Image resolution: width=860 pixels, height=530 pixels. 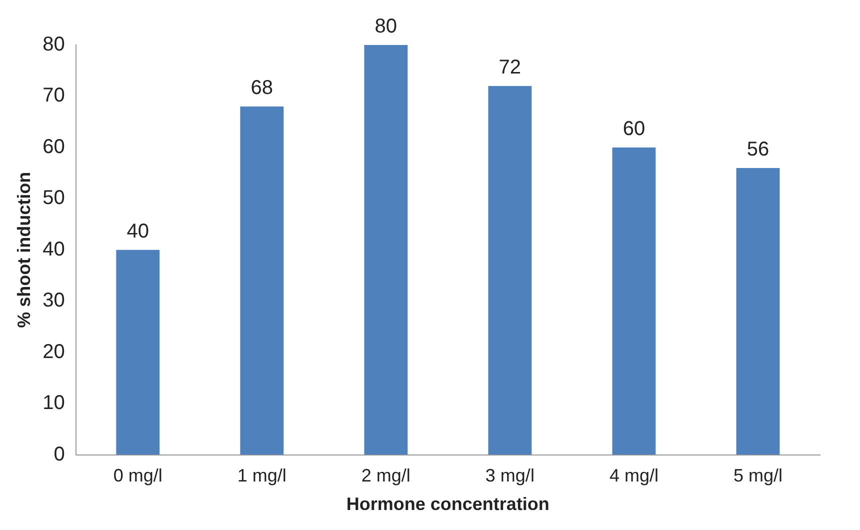 What do you see at coordinates (53, 403) in the screenshot?
I see `y-tick-label: 10` at bounding box center [53, 403].